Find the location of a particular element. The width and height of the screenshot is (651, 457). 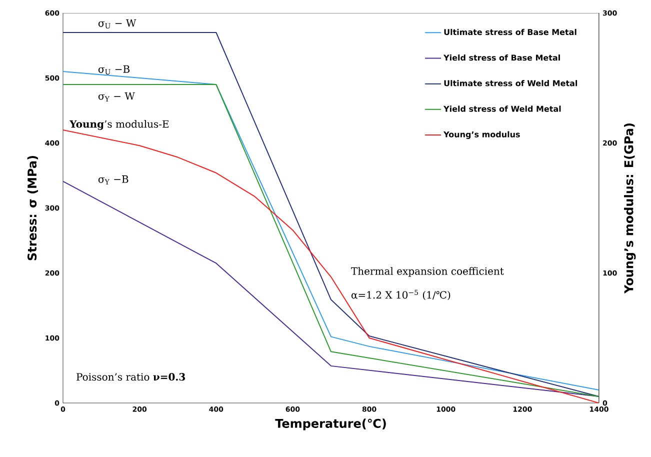

y-axis-title: Stress: σ (MPa) is located at coordinates (32, 208).